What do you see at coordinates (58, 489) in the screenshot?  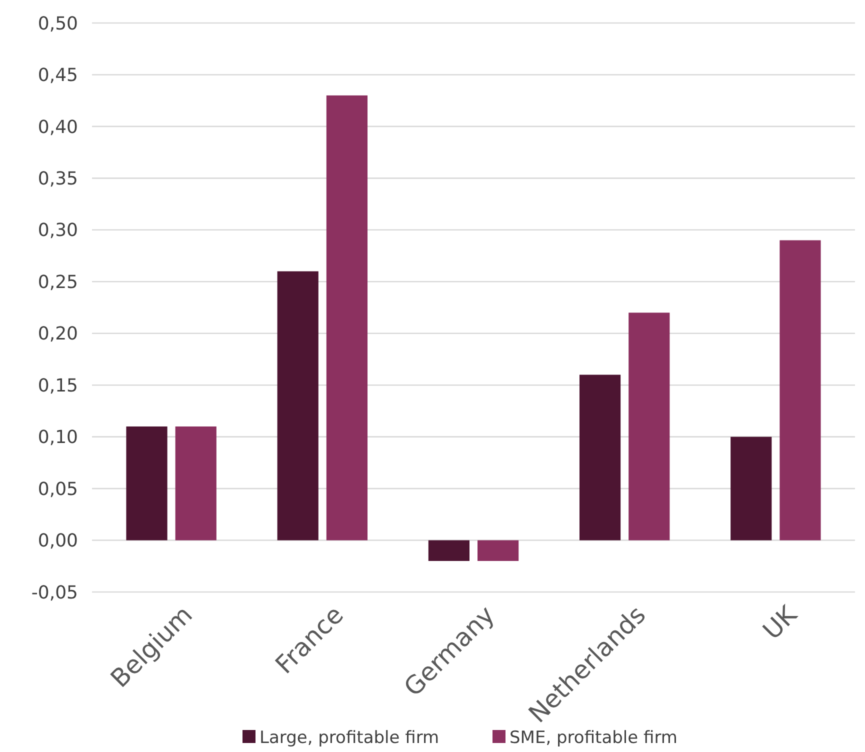 I see `y-tick-label: 0,05` at bounding box center [58, 489].